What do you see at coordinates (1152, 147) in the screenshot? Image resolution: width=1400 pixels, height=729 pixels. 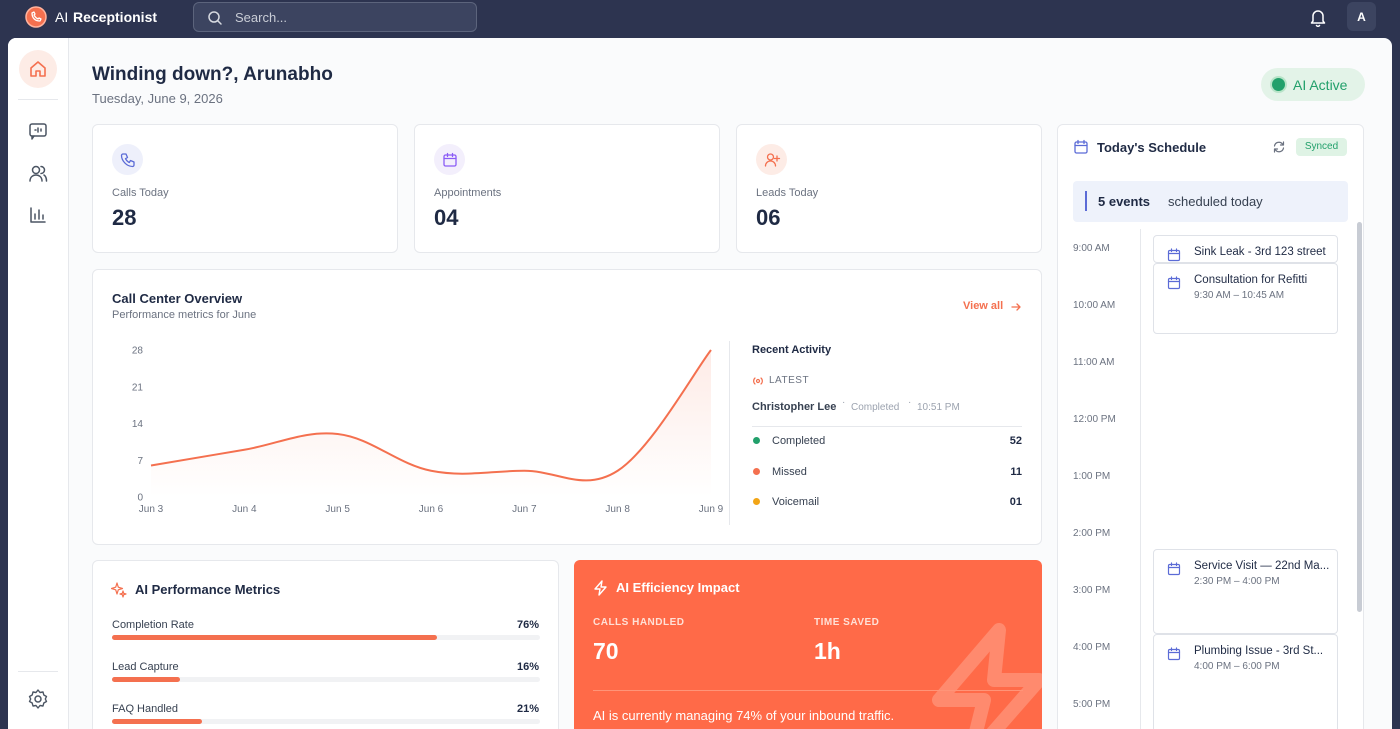 I see `schedule-title: Today's Schedule` at bounding box center [1152, 147].